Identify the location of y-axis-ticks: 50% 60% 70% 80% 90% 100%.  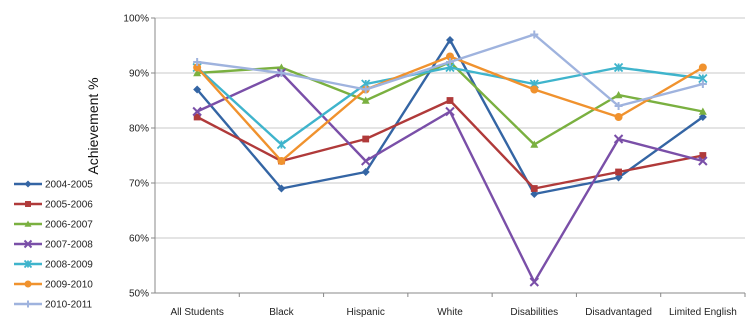
(139, 157).